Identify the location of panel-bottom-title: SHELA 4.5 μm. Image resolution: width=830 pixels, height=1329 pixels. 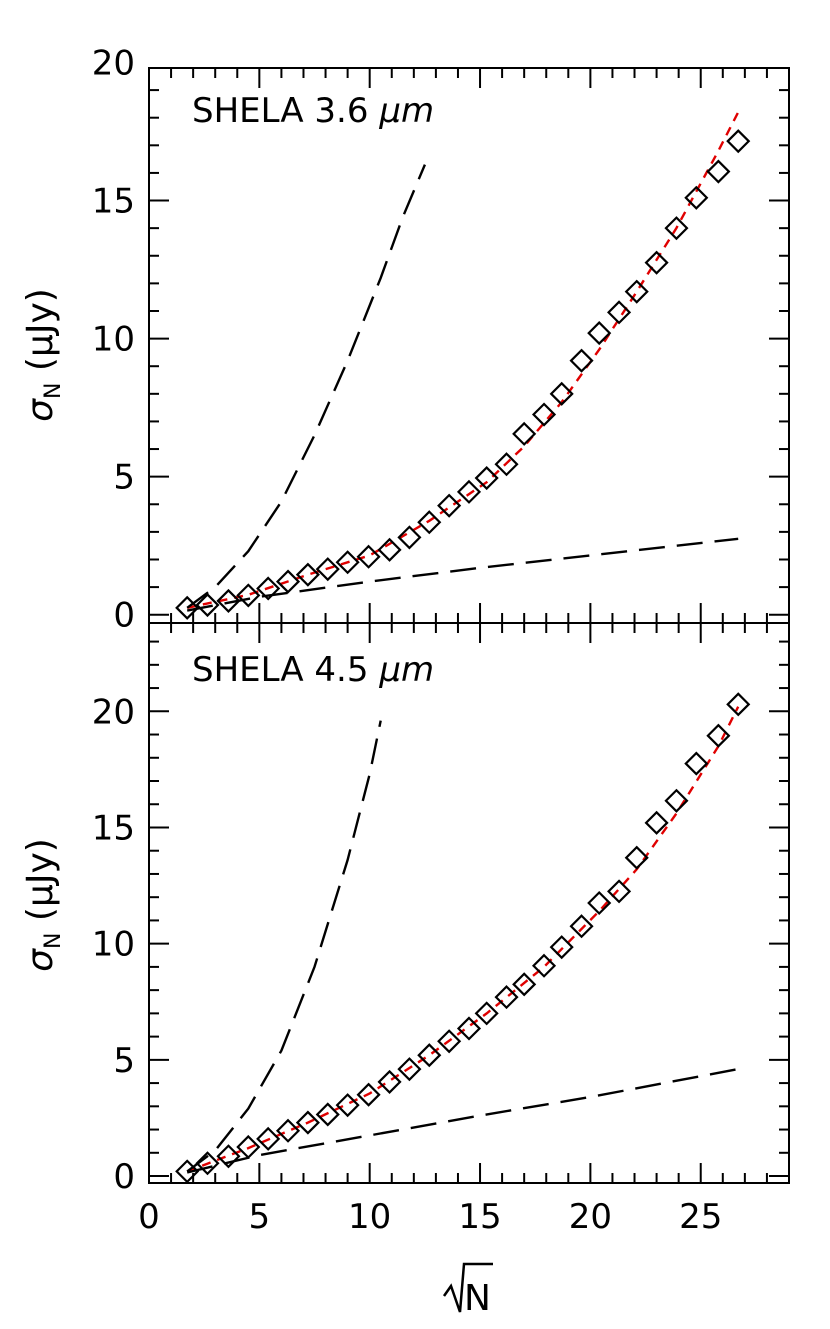
(313, 670).